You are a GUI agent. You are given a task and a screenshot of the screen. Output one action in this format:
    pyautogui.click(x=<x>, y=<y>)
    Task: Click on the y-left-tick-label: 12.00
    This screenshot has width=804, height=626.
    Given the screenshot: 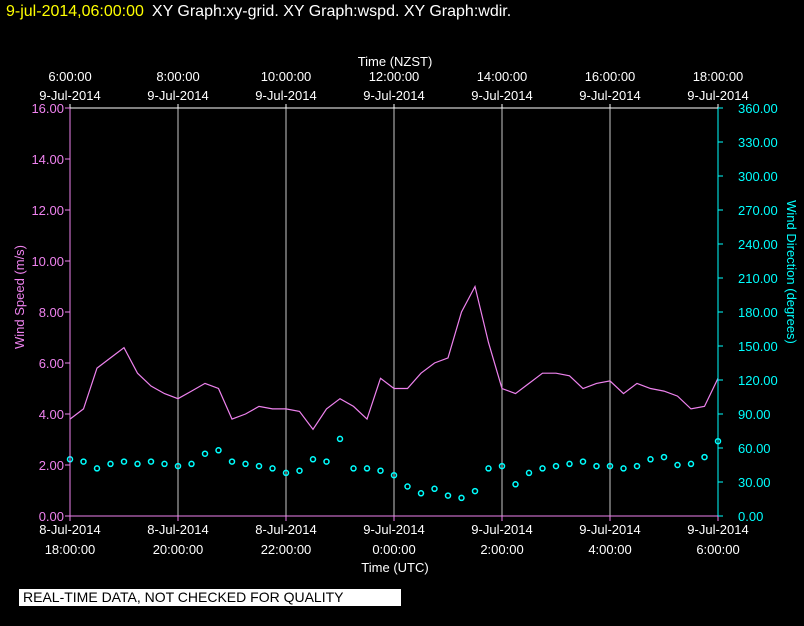 What is the action you would take?
    pyautogui.click(x=47, y=210)
    